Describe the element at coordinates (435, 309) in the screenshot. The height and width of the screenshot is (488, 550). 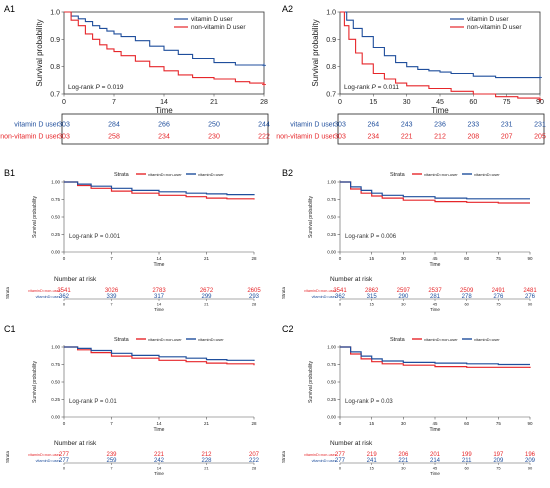
I see `risk-axis-title: Time` at that location.